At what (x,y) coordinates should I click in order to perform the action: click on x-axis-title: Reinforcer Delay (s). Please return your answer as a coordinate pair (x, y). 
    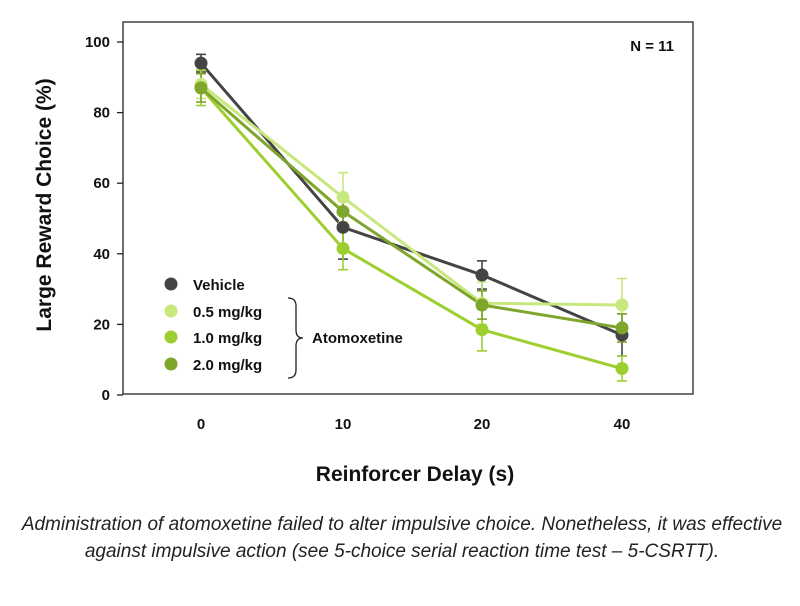
    Looking at the image, I should click on (415, 474).